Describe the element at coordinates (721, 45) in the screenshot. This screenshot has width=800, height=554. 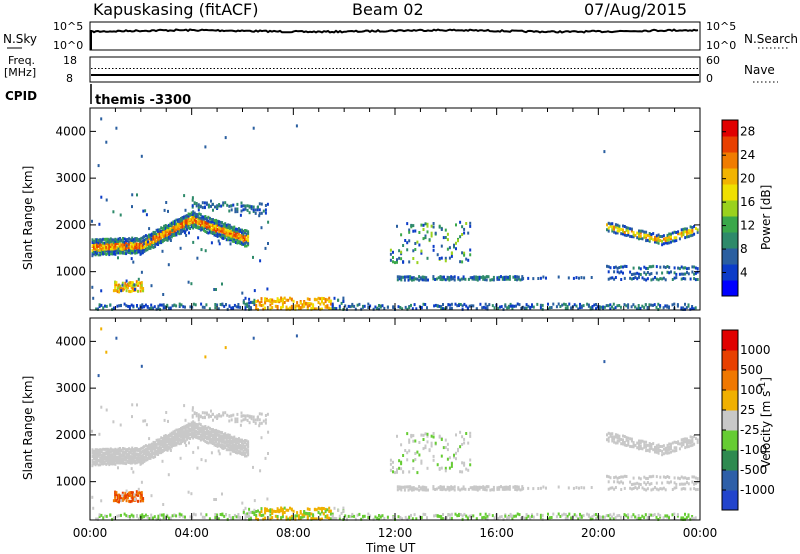
I see `nsearch-tick-bottom: 10^0` at that location.